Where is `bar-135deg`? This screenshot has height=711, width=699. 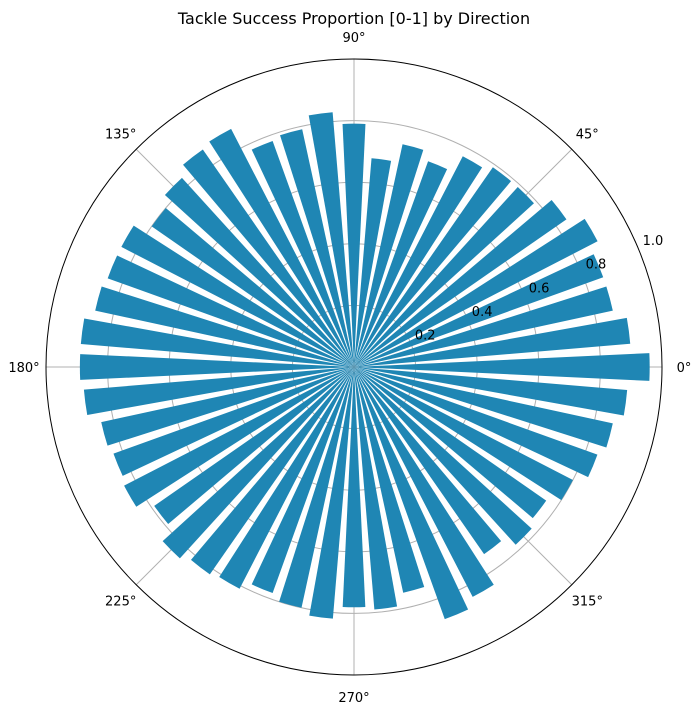 bar-135deg is located at coordinates (259, 272).